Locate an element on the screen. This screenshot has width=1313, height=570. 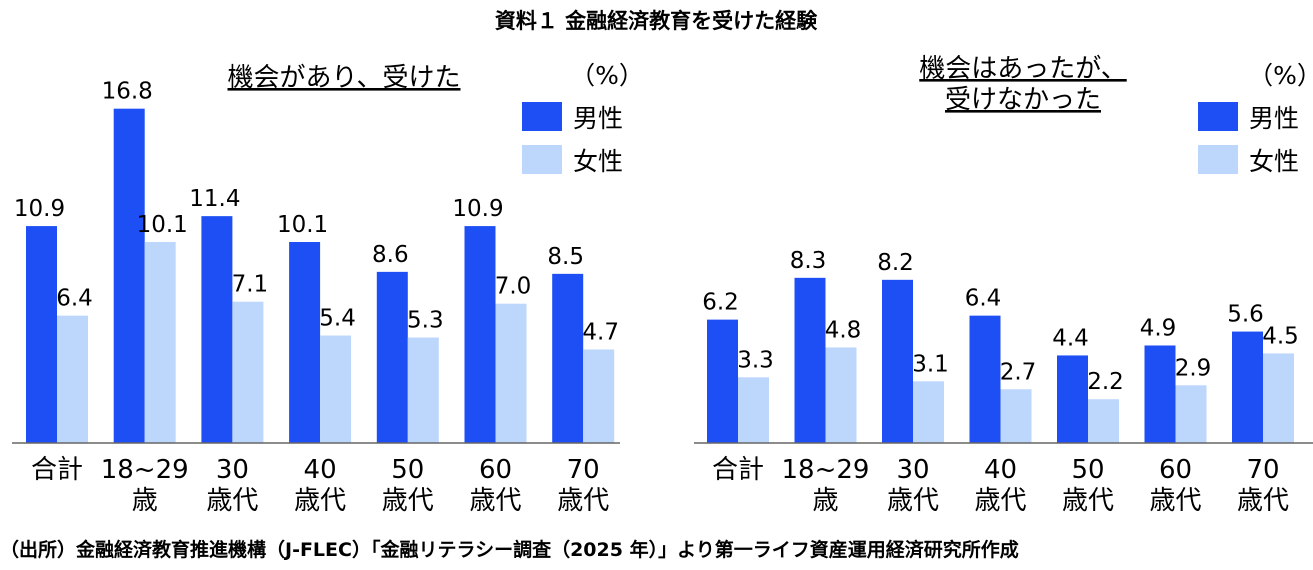
value-label: 3.3 is located at coordinates (755, 360).